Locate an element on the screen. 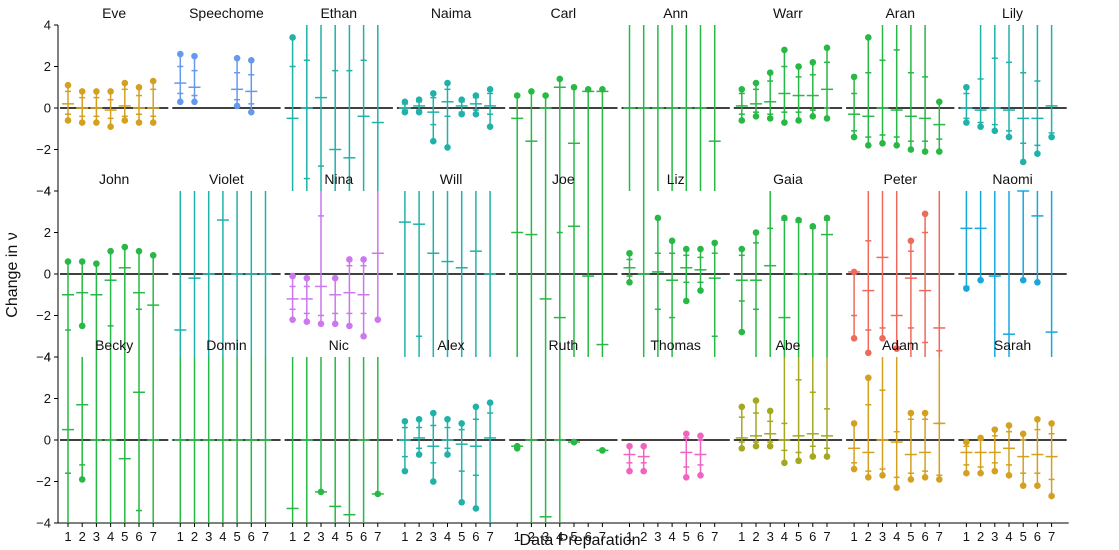  facet-panel: Aran is located at coordinates (900, 80).